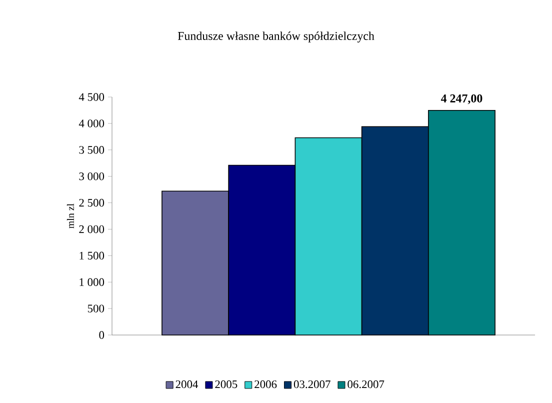 This screenshot has height=403, width=552. I want to click on chart-title: Fundusze własne banków spółdzielczych, so click(276, 37).